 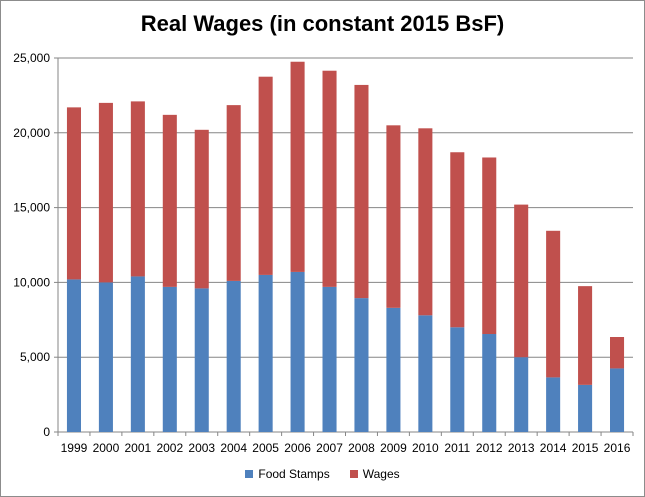 What do you see at coordinates (381, 474) in the screenshot?
I see `legend-label-wages: Wages` at bounding box center [381, 474].